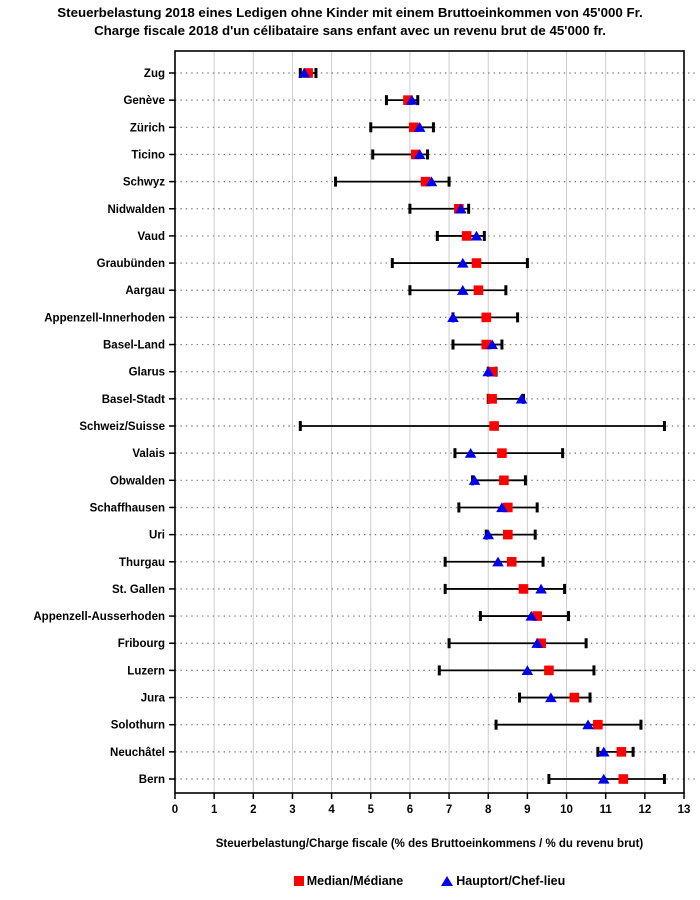 The image size is (700, 900). Describe the element at coordinates (127, 508) in the screenshot. I see `canton-label: Schaffhausen` at that location.